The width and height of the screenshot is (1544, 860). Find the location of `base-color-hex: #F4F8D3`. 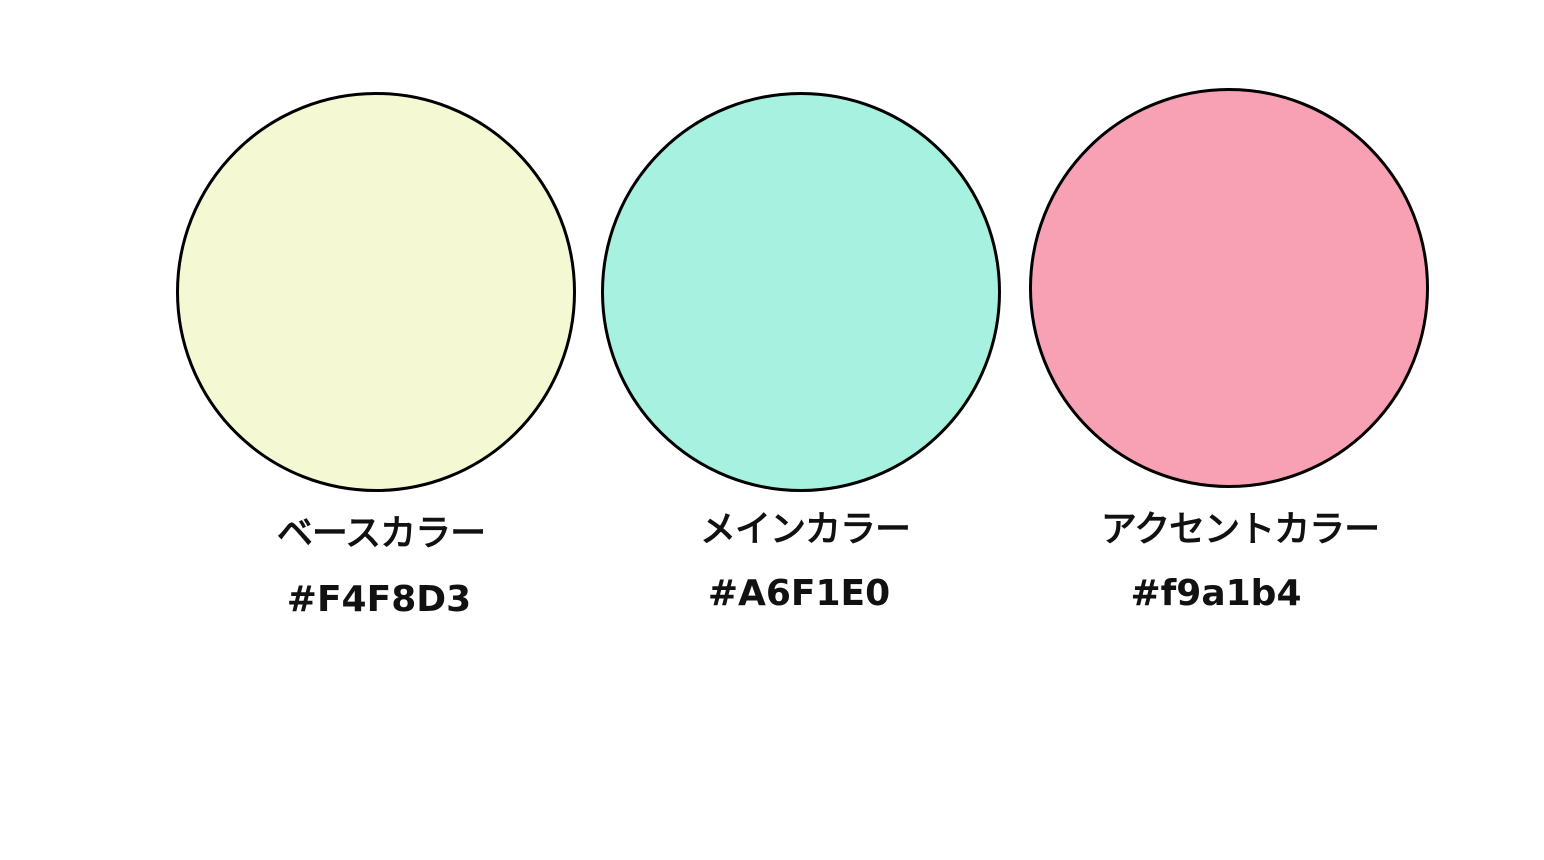

base-color-hex: #F4F8D3 is located at coordinates (379, 599).